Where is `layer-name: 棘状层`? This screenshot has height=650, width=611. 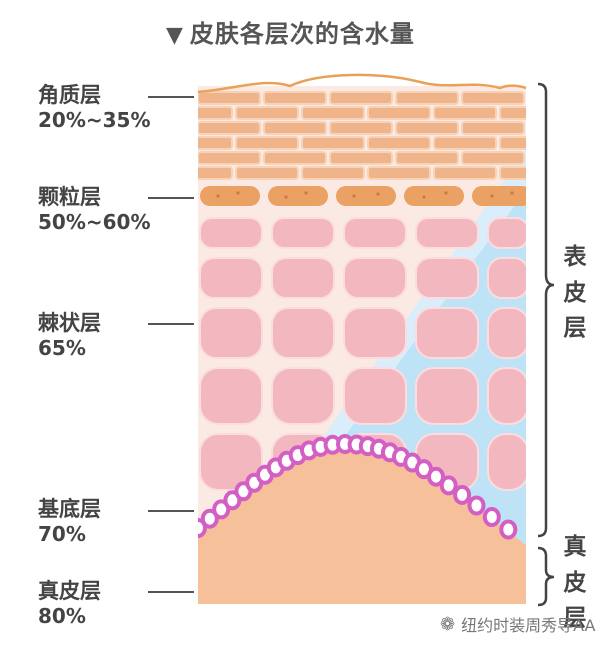
layer-name: 棘状层 is located at coordinates (69, 323).